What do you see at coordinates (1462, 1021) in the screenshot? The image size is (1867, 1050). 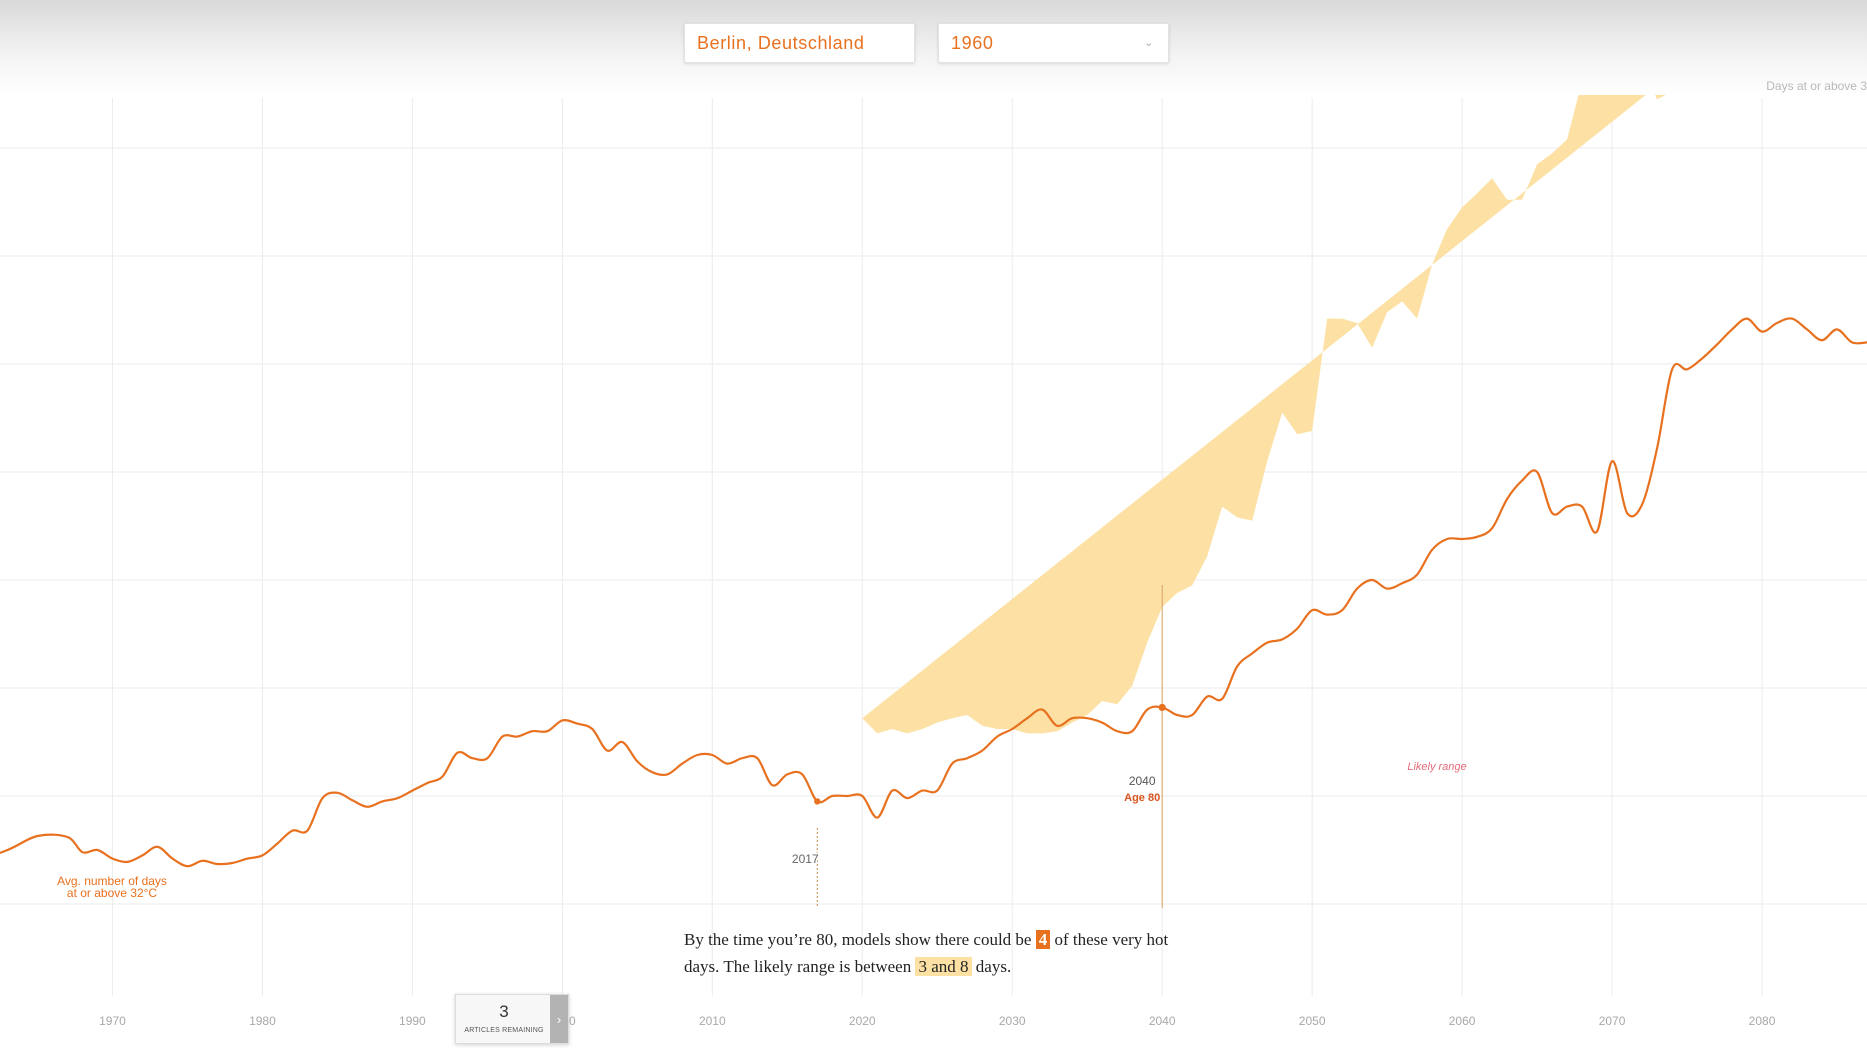 I see `x-tick-label: 2060` at bounding box center [1462, 1021].